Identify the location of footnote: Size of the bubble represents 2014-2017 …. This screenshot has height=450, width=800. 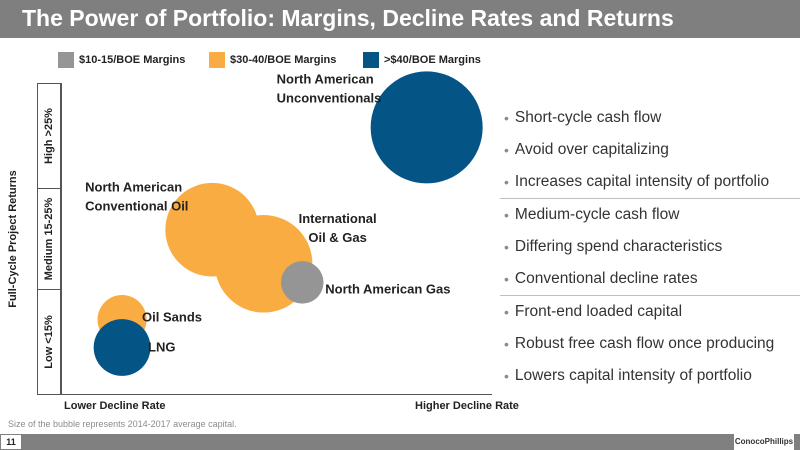
(122, 424).